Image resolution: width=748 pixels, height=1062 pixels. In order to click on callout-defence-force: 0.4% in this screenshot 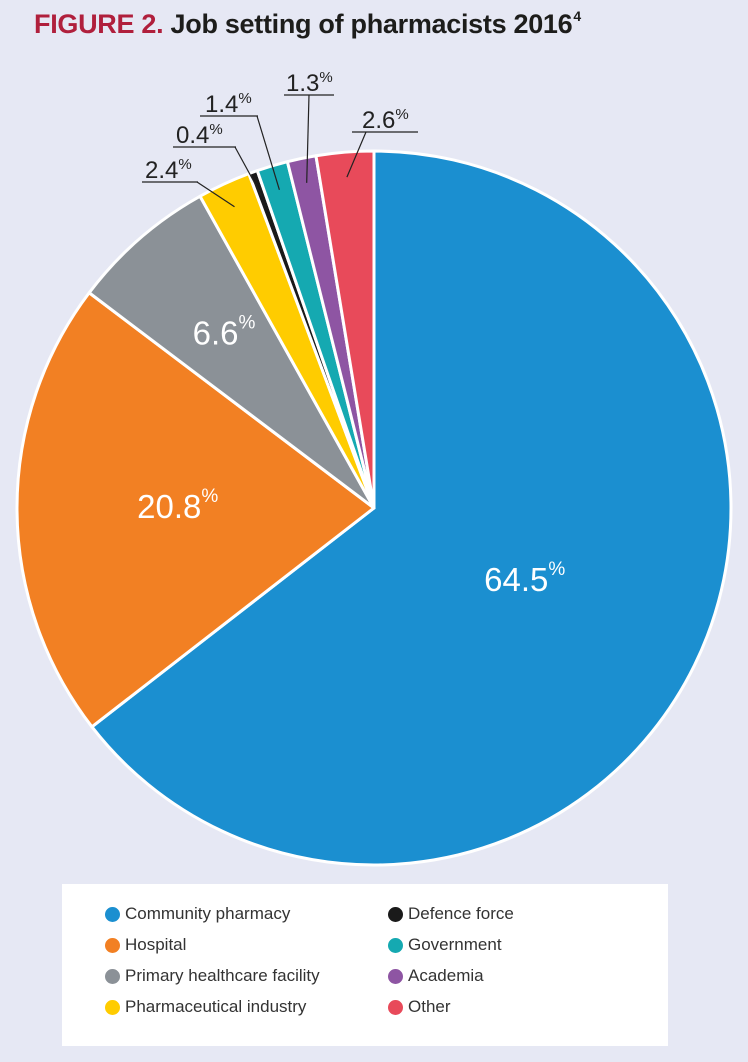, I will do `click(218, 158)`.